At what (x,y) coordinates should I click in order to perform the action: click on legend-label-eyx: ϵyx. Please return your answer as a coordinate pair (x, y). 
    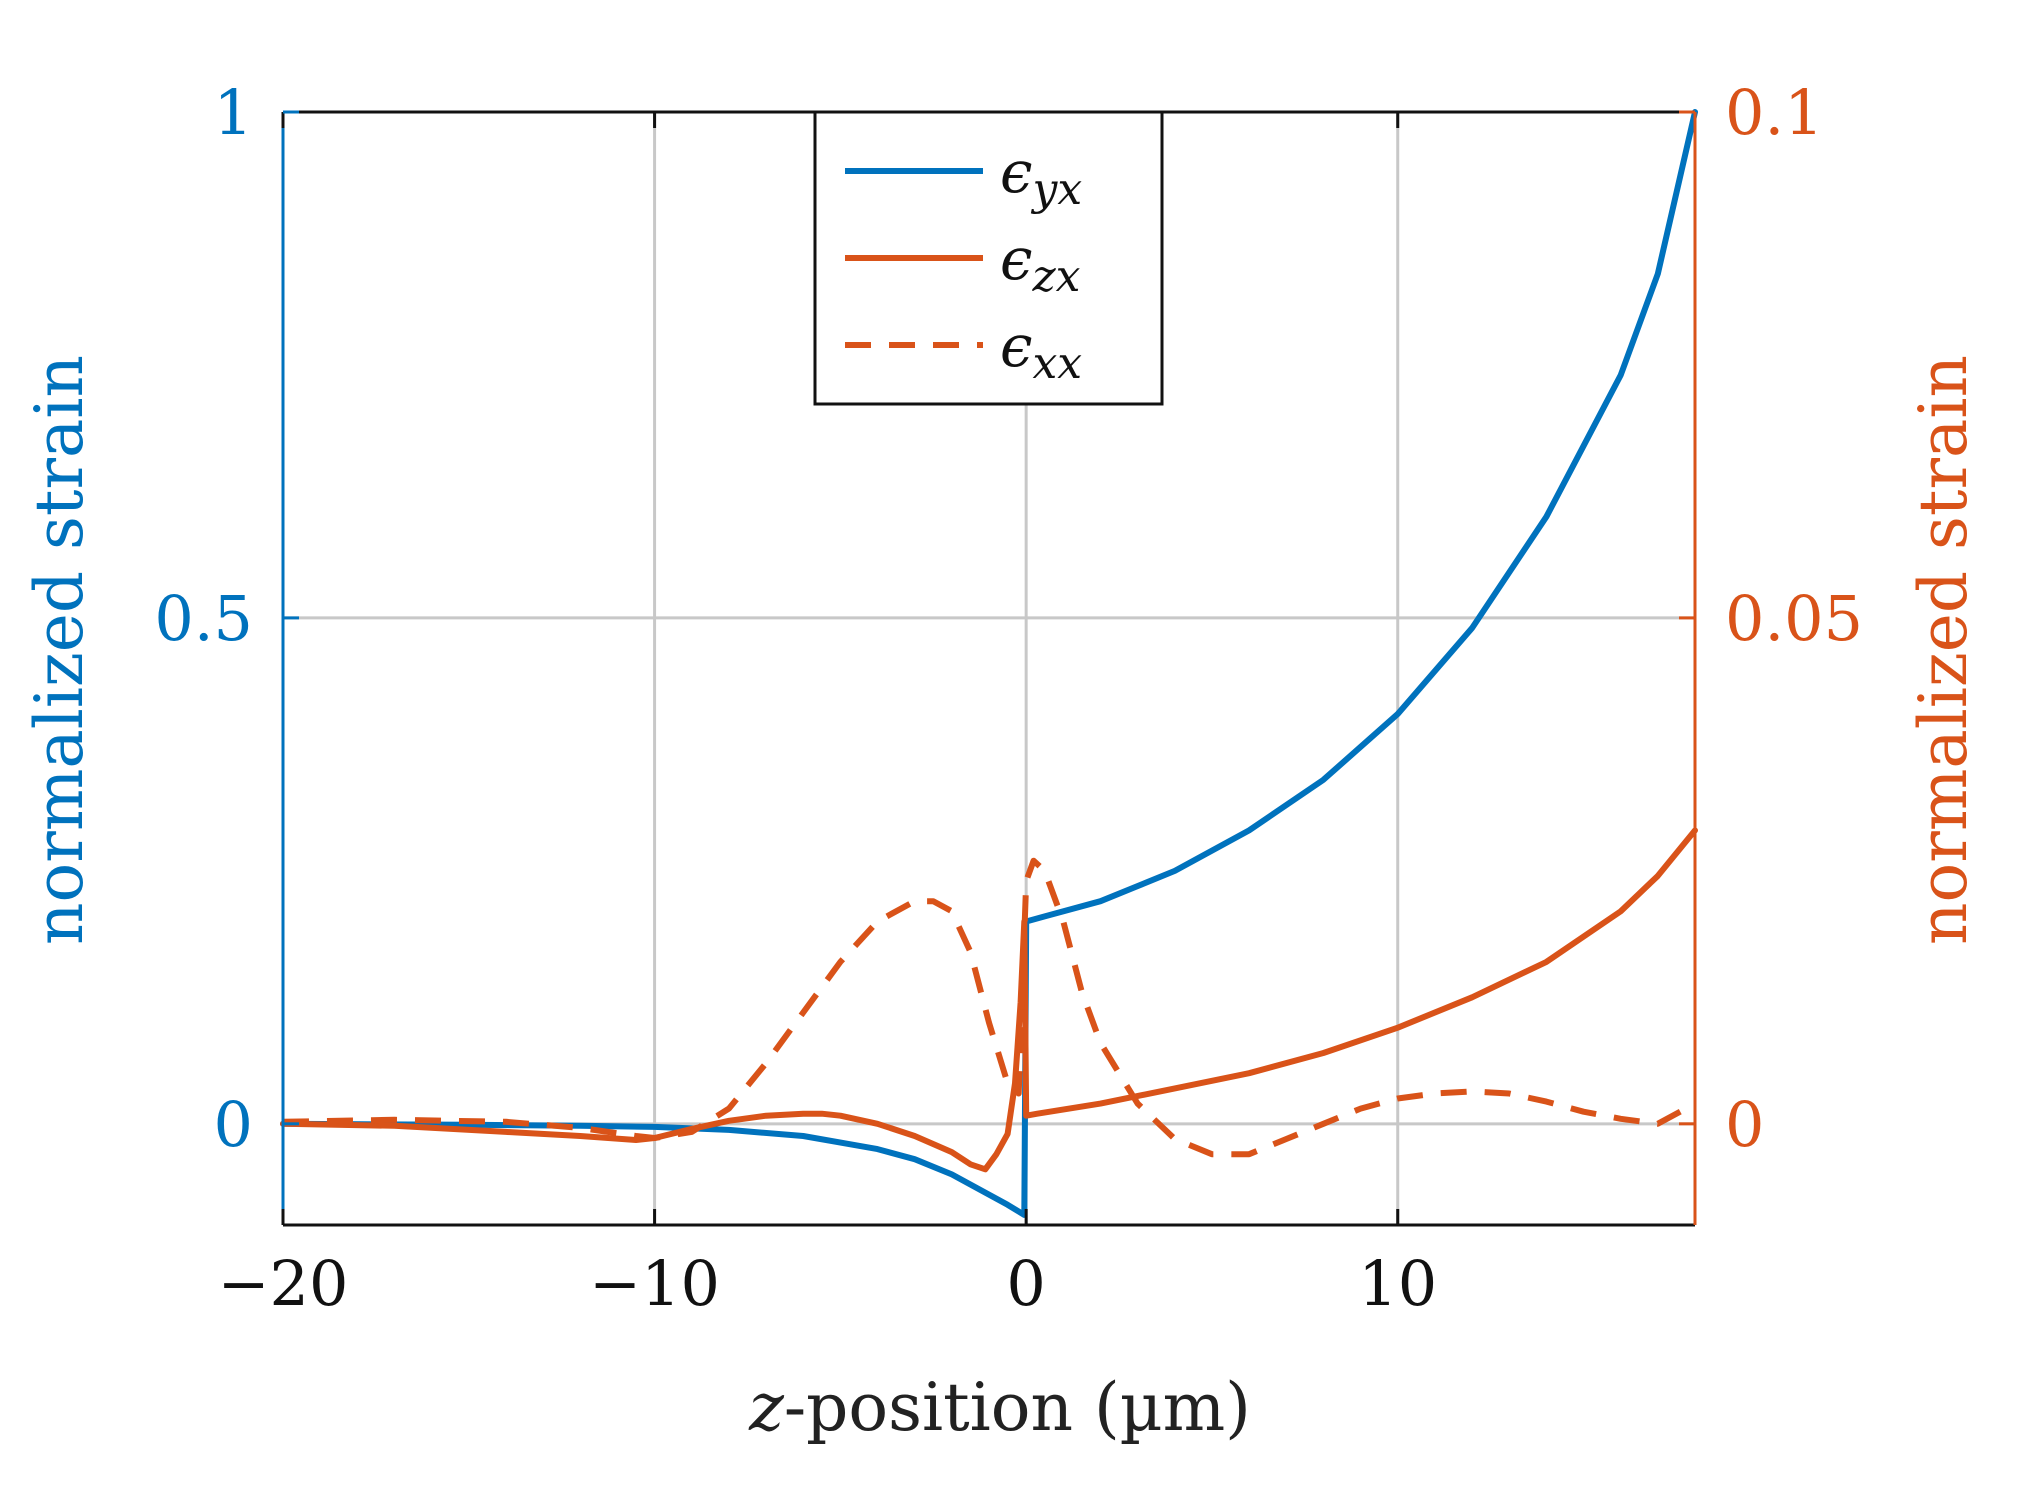
    Looking at the image, I should click on (1041, 176).